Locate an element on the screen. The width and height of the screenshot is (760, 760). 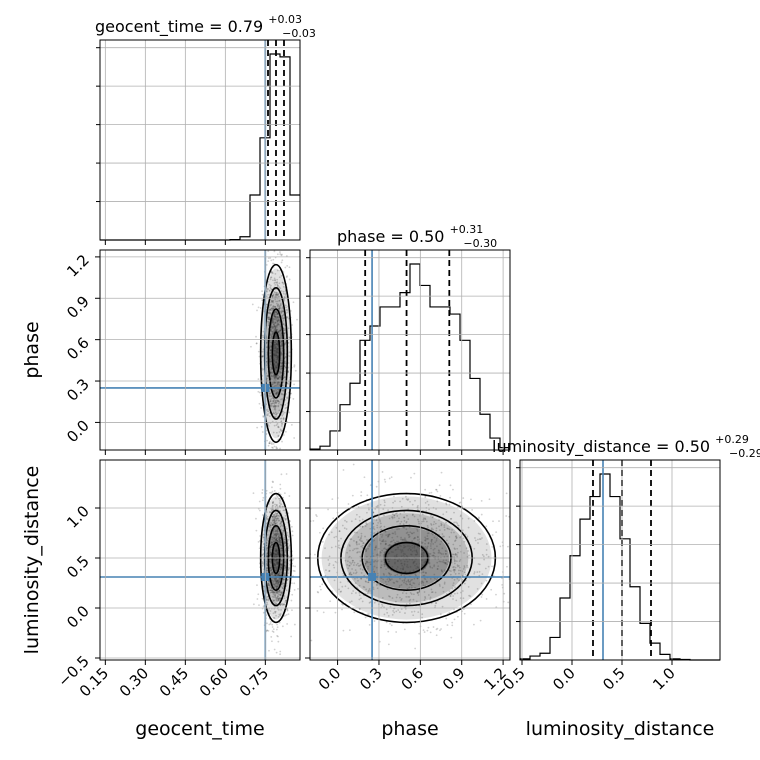
ylabel-luminosity-distance: luminosity_distance is located at coordinates (32, 560).